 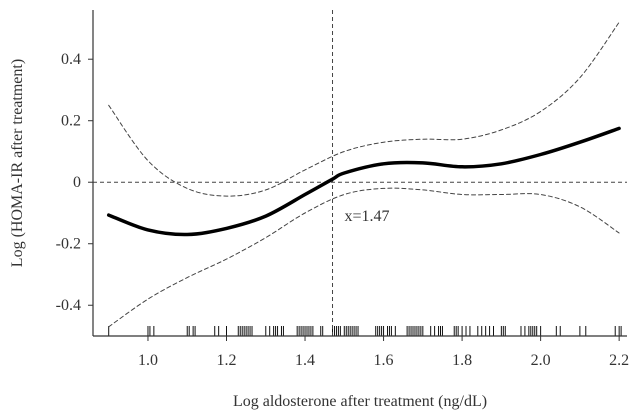 What do you see at coordinates (305, 360) in the screenshot?
I see `x-tick-label: 1.4` at bounding box center [305, 360].